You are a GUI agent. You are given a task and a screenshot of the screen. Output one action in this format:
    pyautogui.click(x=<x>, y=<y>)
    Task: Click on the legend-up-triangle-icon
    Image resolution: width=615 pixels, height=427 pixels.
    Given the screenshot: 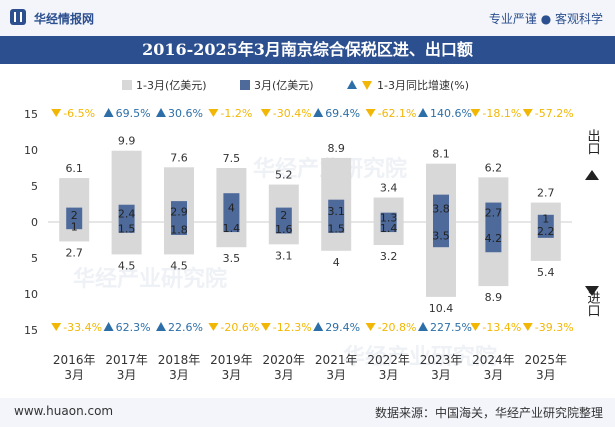 What is the action you would take?
    pyautogui.click(x=352, y=84)
    